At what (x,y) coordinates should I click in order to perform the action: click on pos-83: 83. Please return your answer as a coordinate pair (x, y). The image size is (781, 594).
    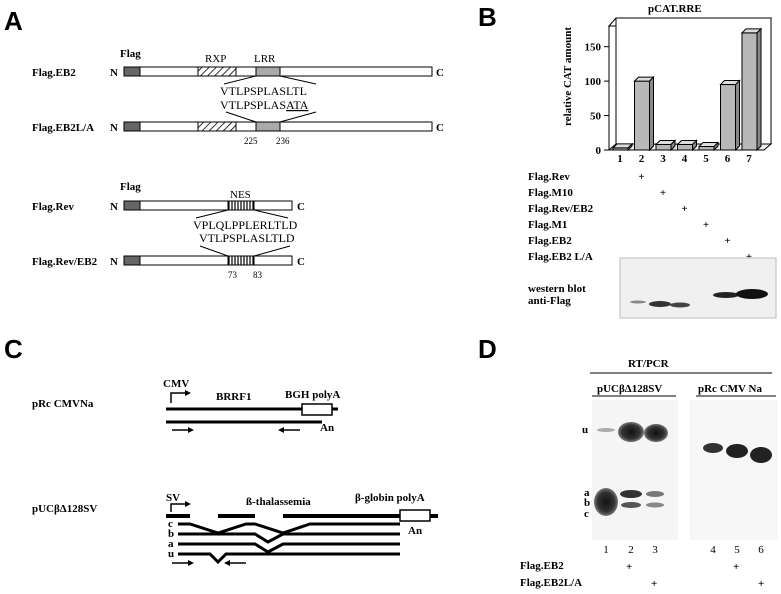
    Looking at the image, I should click on (258, 275).